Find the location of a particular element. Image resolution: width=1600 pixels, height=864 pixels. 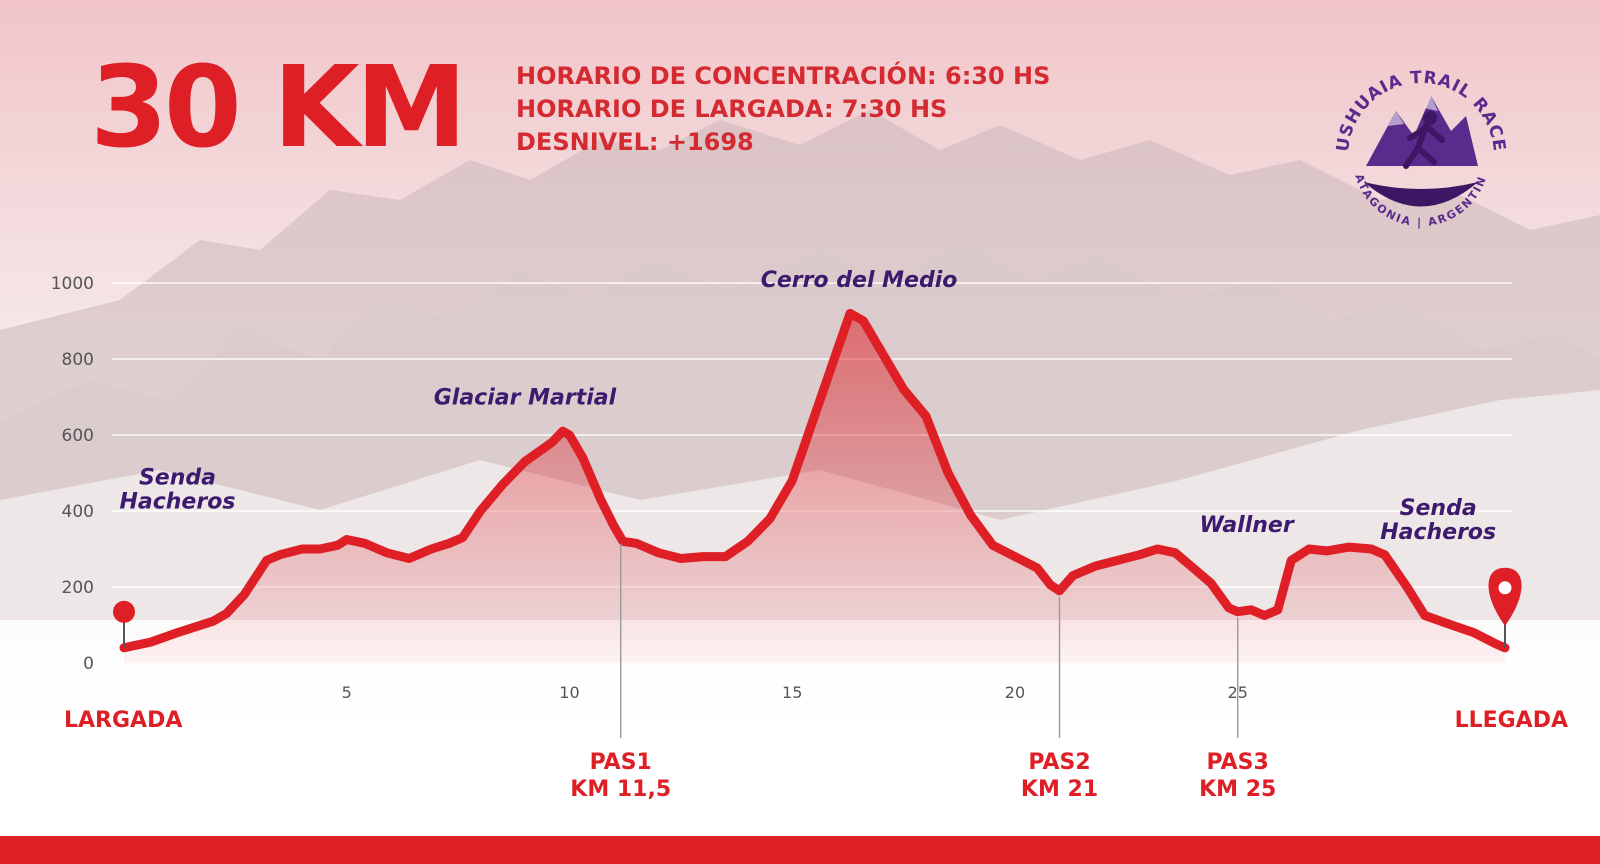

x-tick-label: 20 is located at coordinates (1015, 692).